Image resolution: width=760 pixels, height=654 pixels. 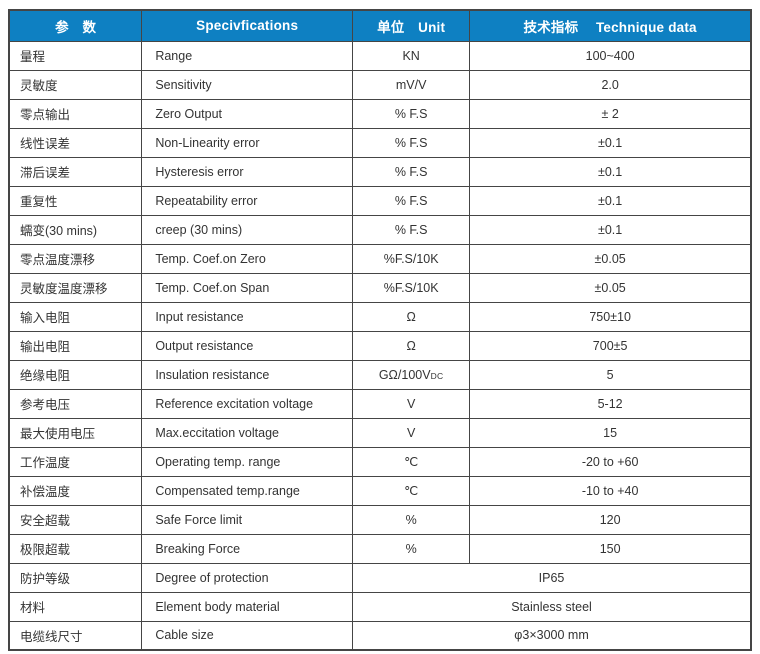 I want to click on specification-en-cell: Breaking Force, so click(x=247, y=548).